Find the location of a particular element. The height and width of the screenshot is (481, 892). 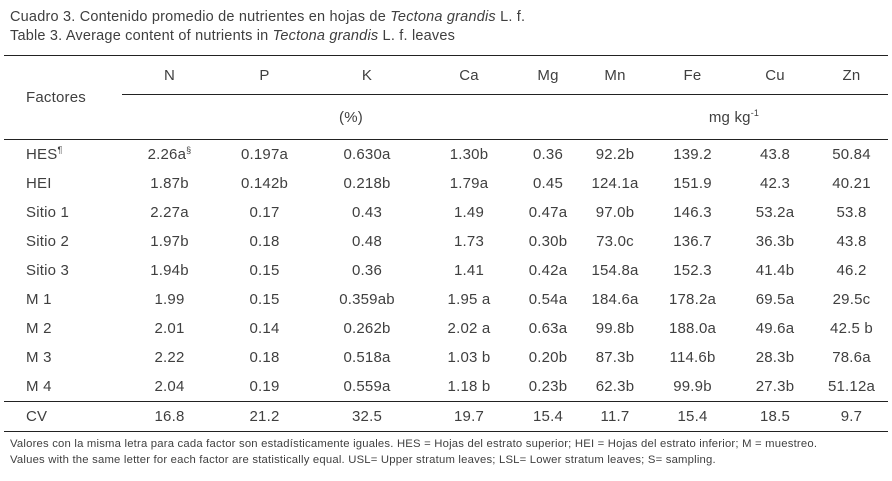

cell-value: 0.54a is located at coordinates (548, 299).